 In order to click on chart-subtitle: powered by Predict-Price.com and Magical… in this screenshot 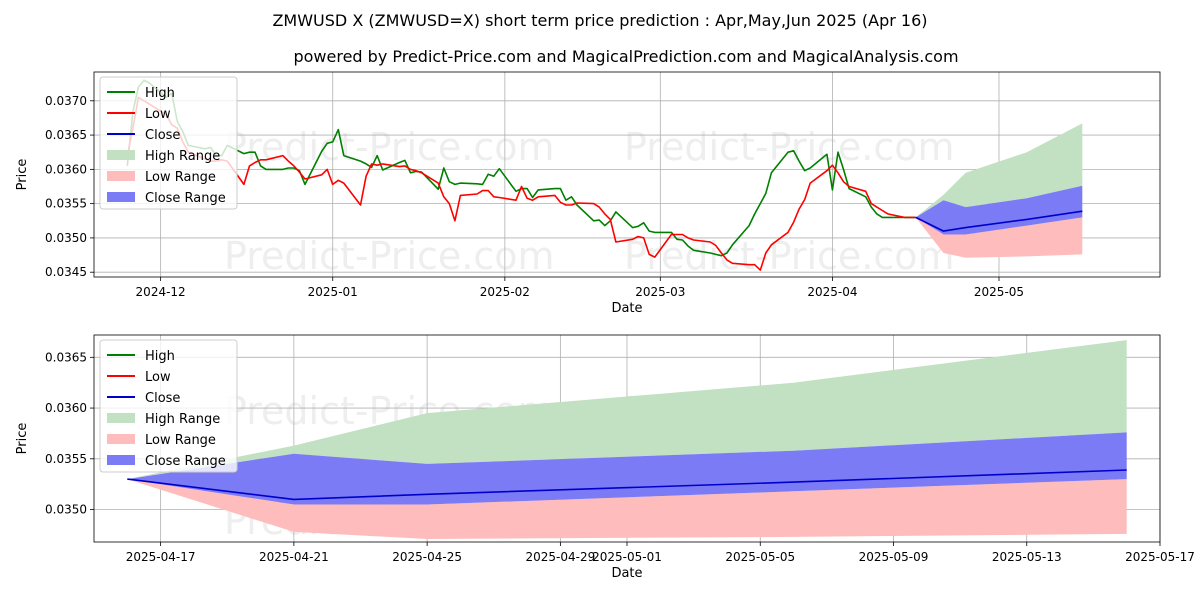, I will do `click(625, 56)`.